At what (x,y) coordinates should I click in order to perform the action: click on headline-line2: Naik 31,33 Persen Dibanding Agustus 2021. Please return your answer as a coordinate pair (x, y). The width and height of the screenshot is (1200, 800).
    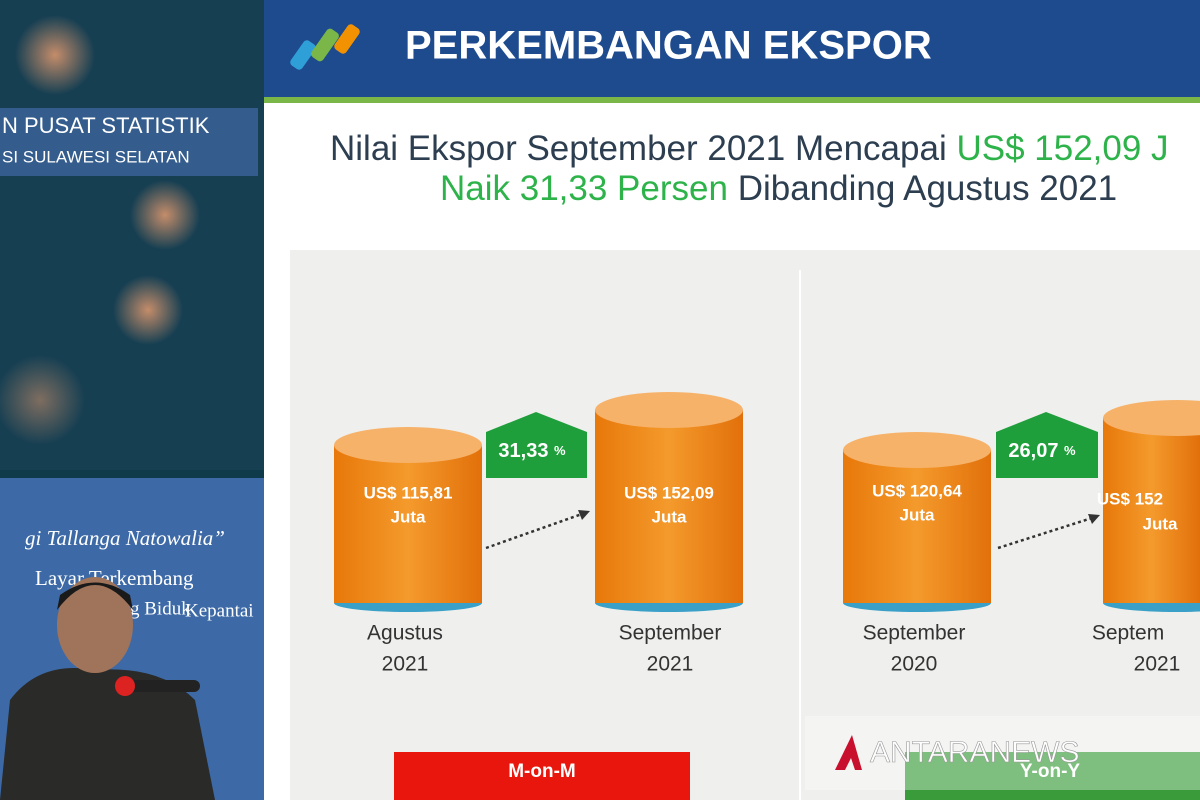
    Looking at the image, I should click on (778, 188).